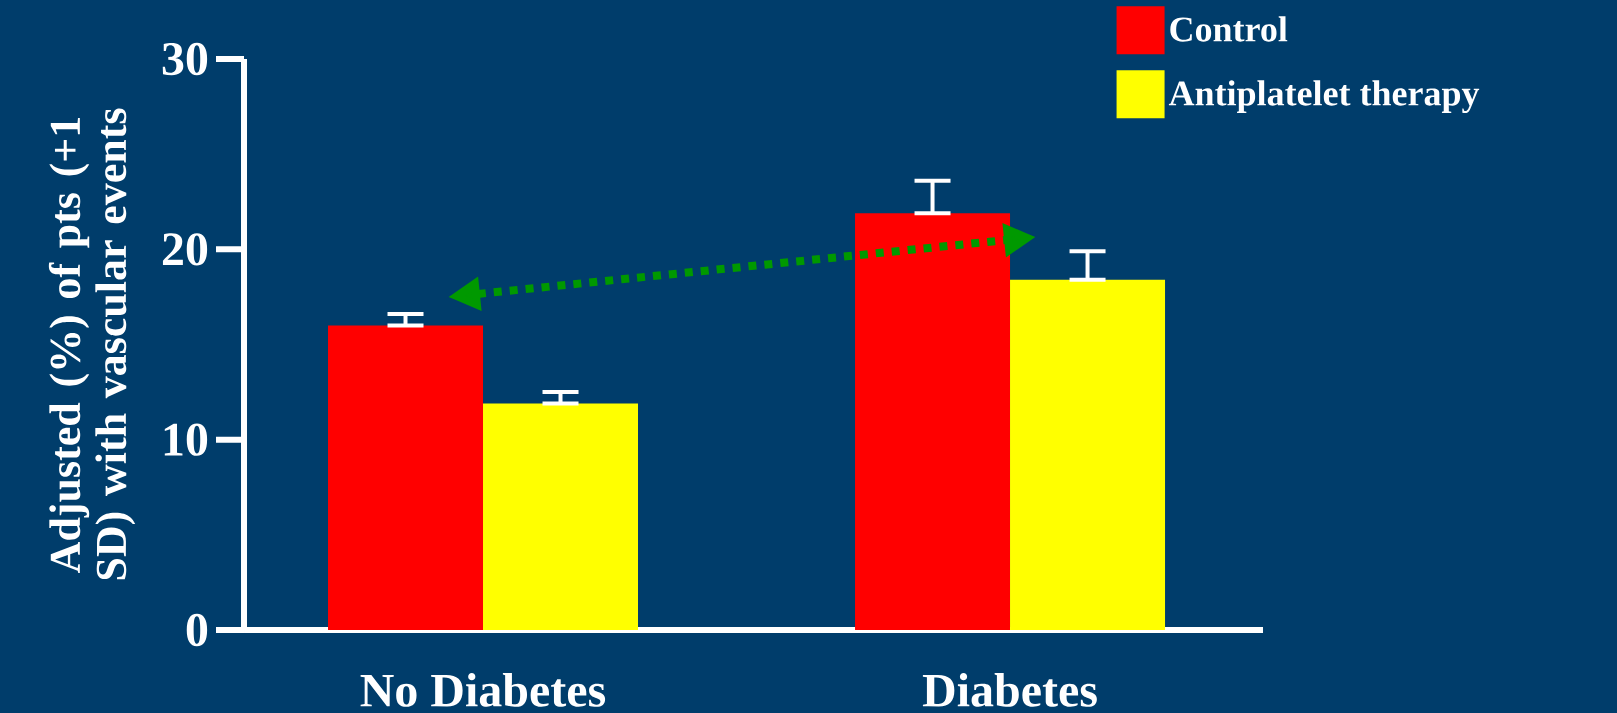 The height and width of the screenshot is (713, 1617). What do you see at coordinates (1229, 29) in the screenshot?
I see `legend-label: Control` at bounding box center [1229, 29].